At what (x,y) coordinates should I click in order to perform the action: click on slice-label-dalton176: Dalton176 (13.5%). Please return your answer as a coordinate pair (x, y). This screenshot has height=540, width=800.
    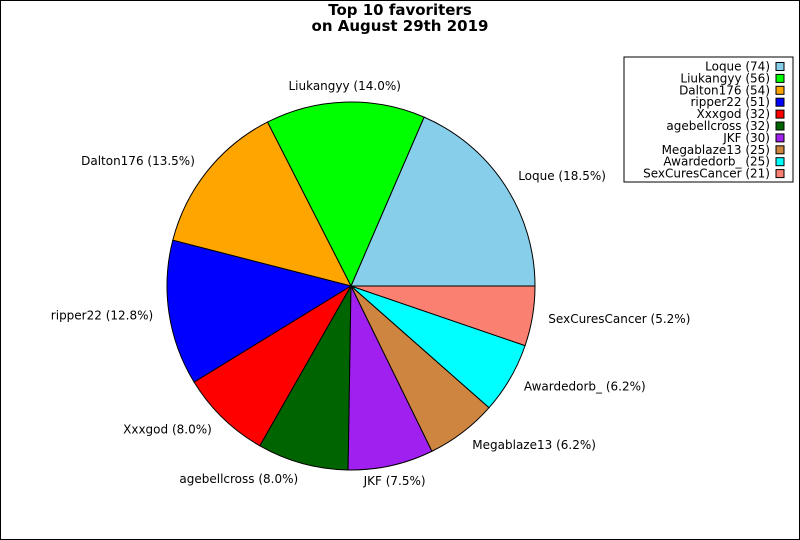
    Looking at the image, I should click on (138, 161).